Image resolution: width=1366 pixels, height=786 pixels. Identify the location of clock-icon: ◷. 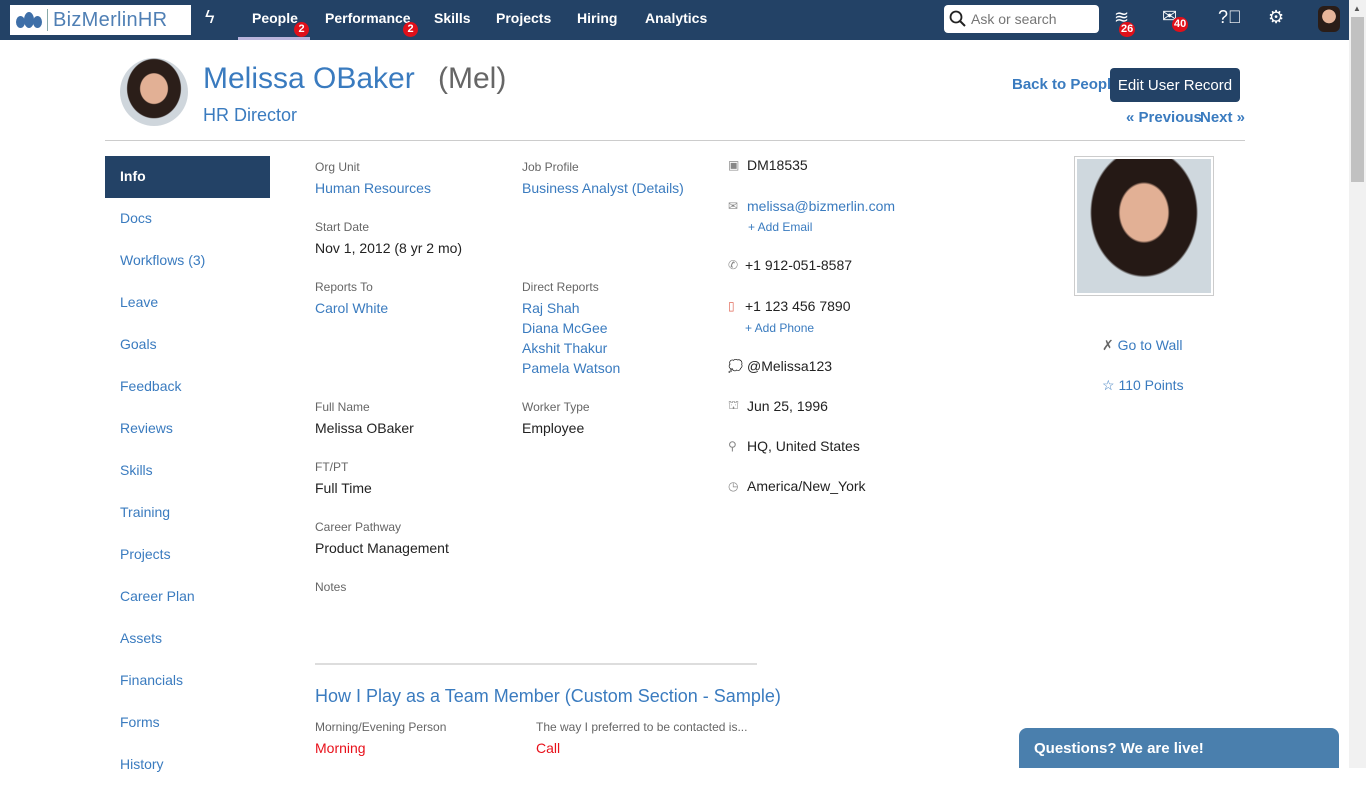
(733, 486).